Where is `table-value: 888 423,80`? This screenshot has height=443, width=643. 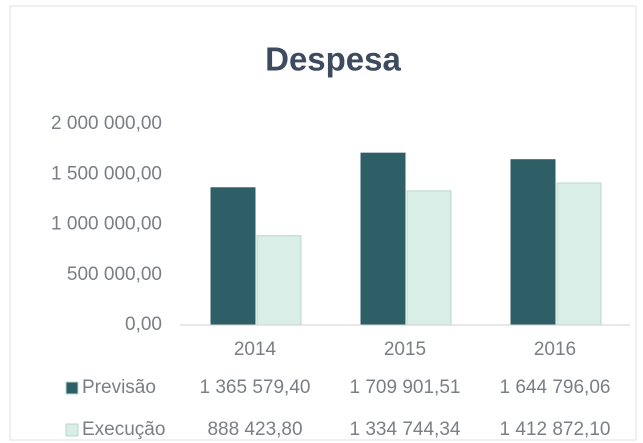
table-value: 888 423,80 is located at coordinates (254, 429).